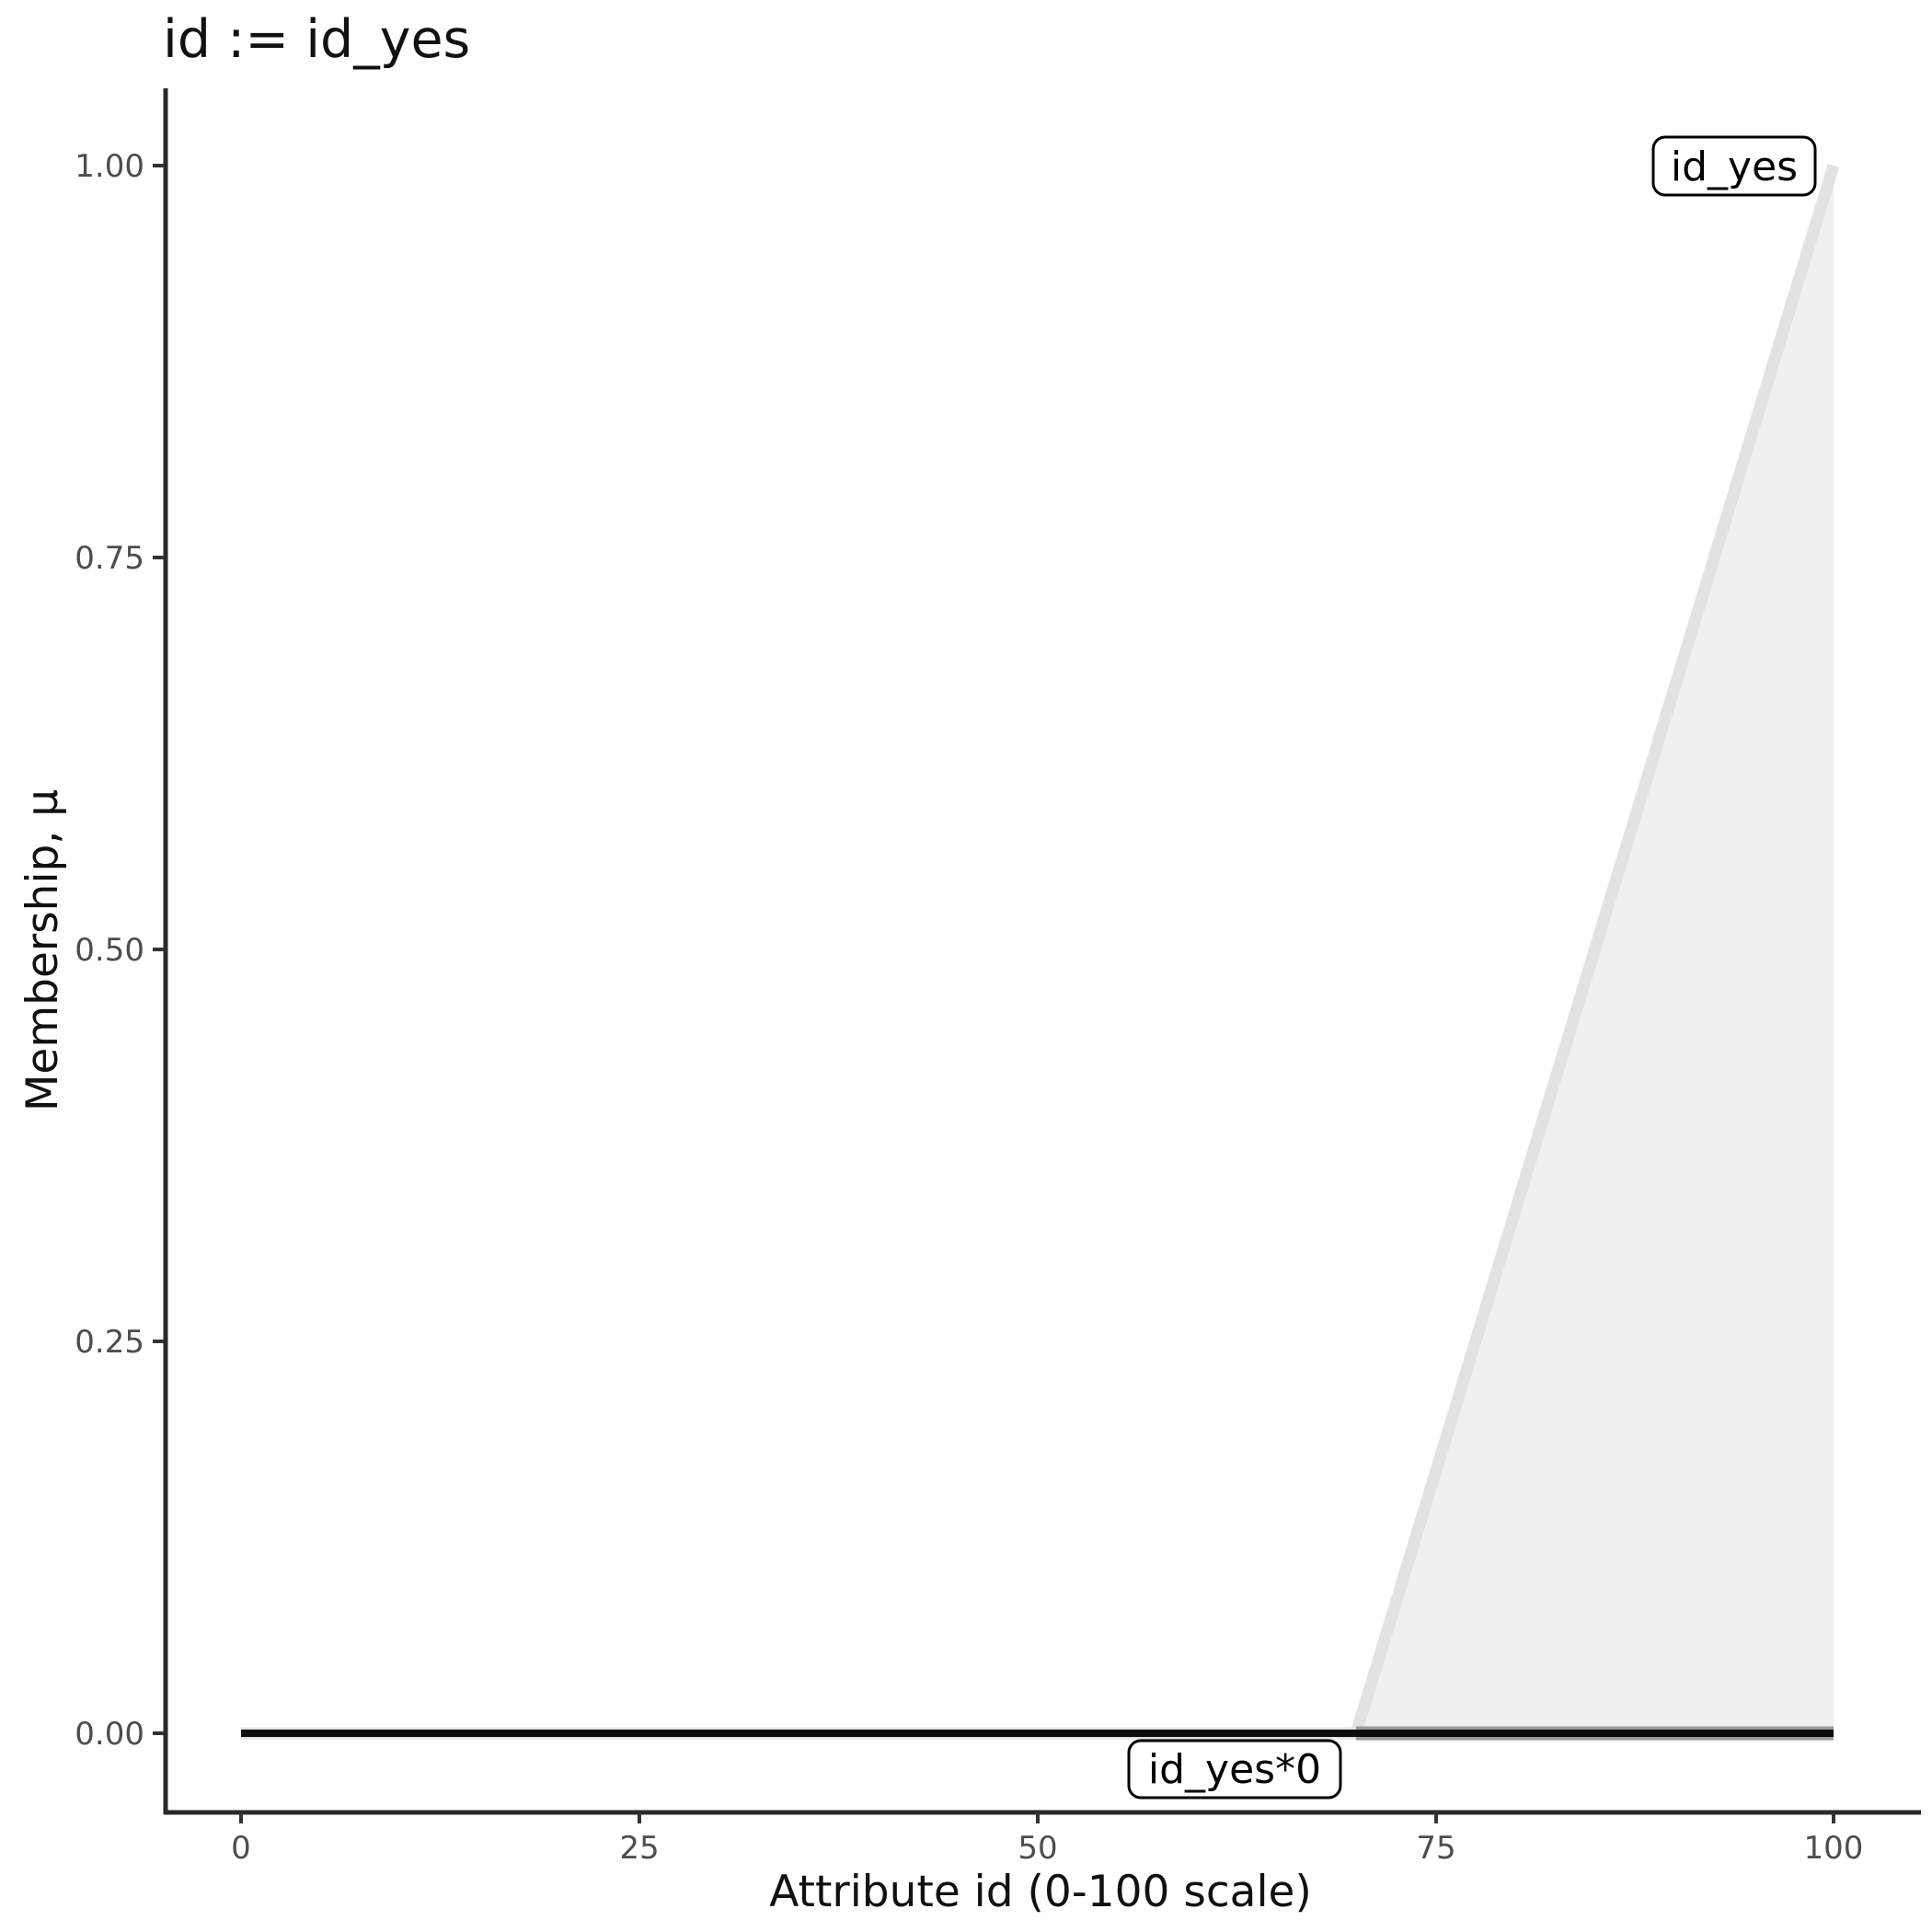 This screenshot has height=1932, width=1932. I want to click on annotation-id-yes-box, so click(1734, 166).